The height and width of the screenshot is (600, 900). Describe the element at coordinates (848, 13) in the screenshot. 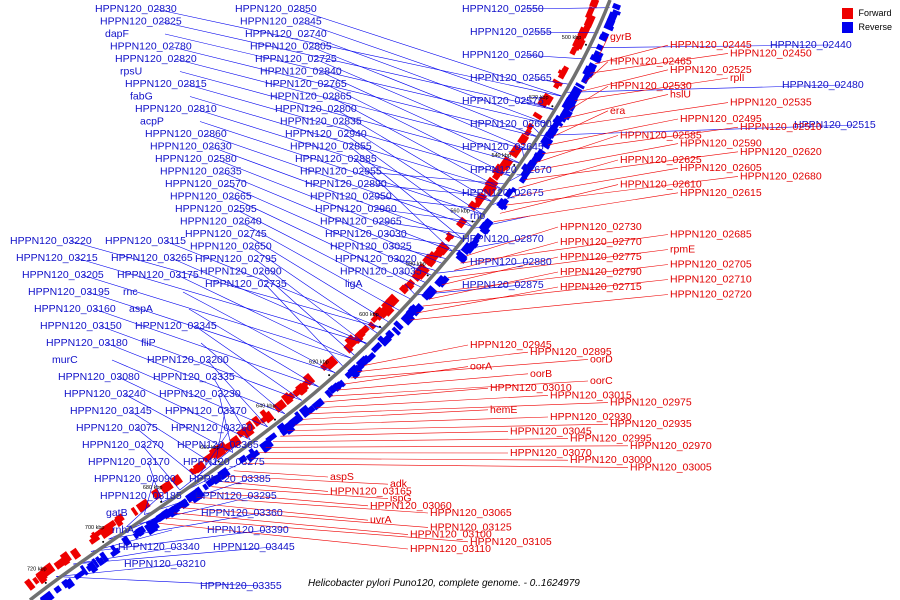

I see `forward-swatch` at that location.